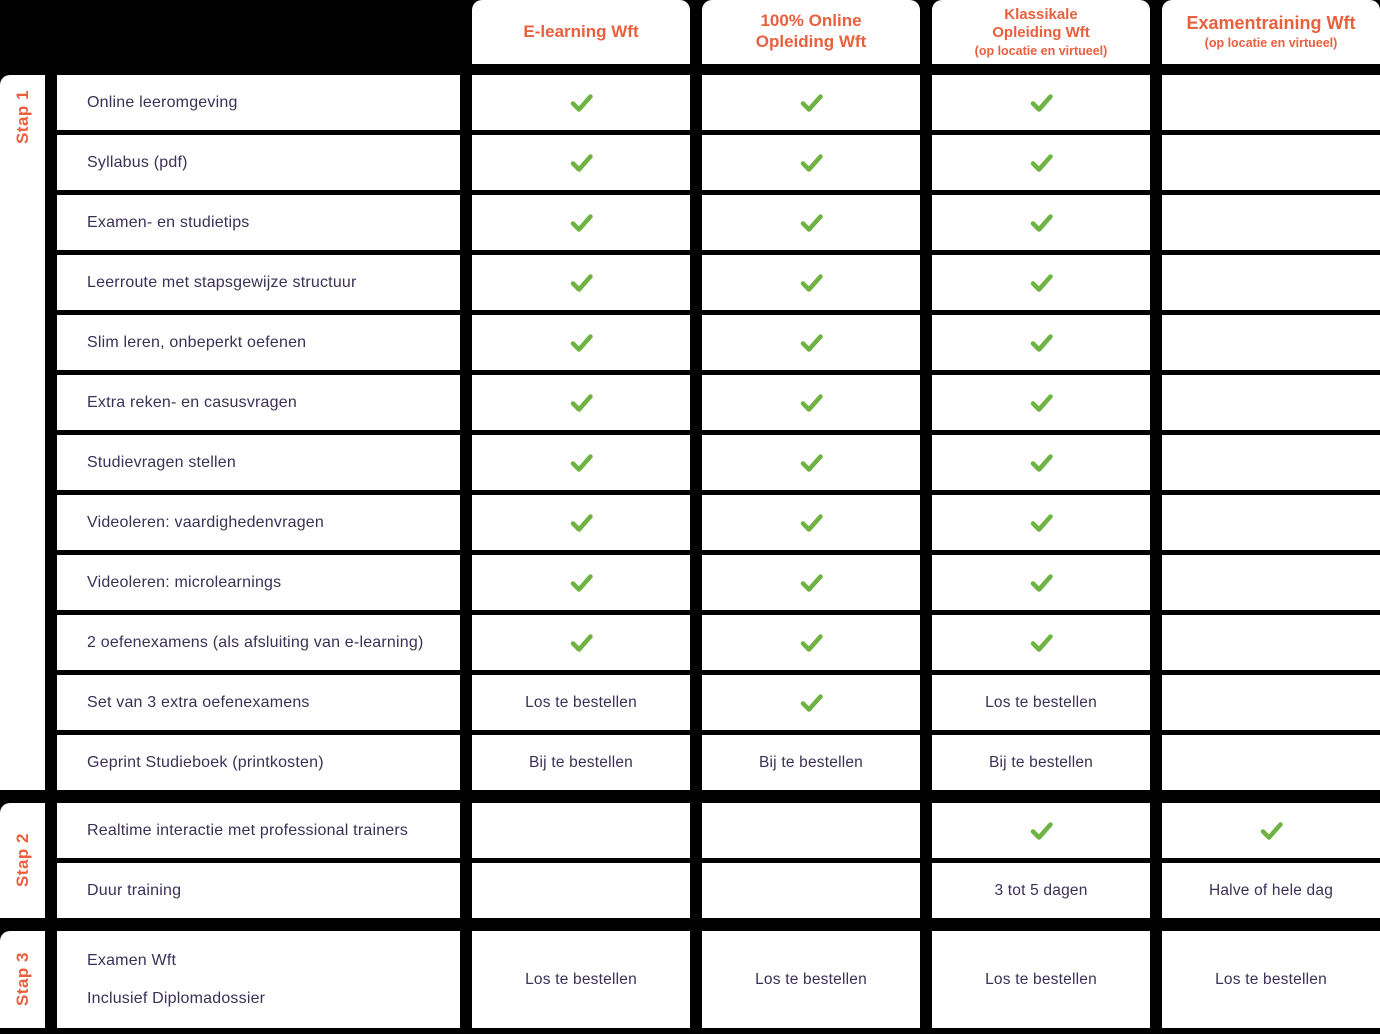 This screenshot has height=1034, width=1380. I want to click on feature-label: Syllabus (pdf), so click(258, 162).